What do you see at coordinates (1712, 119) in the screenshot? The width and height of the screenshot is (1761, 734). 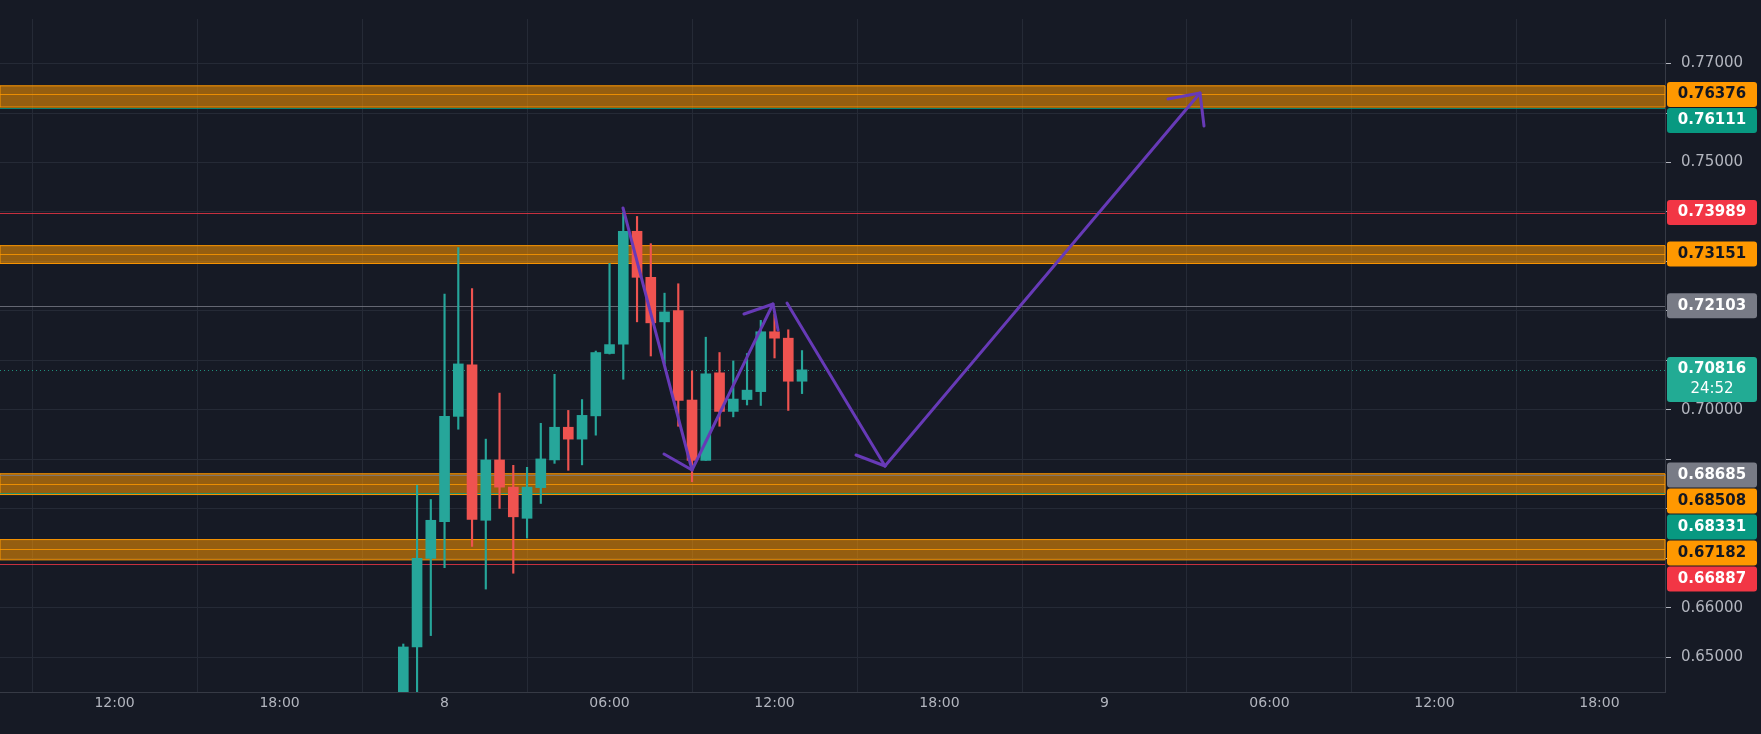 I see `ref-line-label: 0.76111` at bounding box center [1712, 119].